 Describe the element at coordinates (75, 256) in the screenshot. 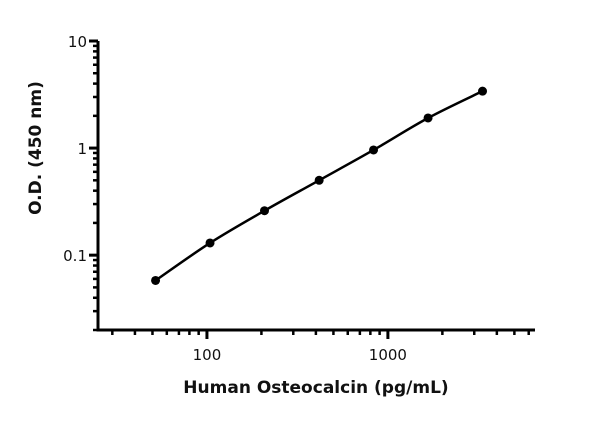

I see `y-tick-label: 0.1` at that location.